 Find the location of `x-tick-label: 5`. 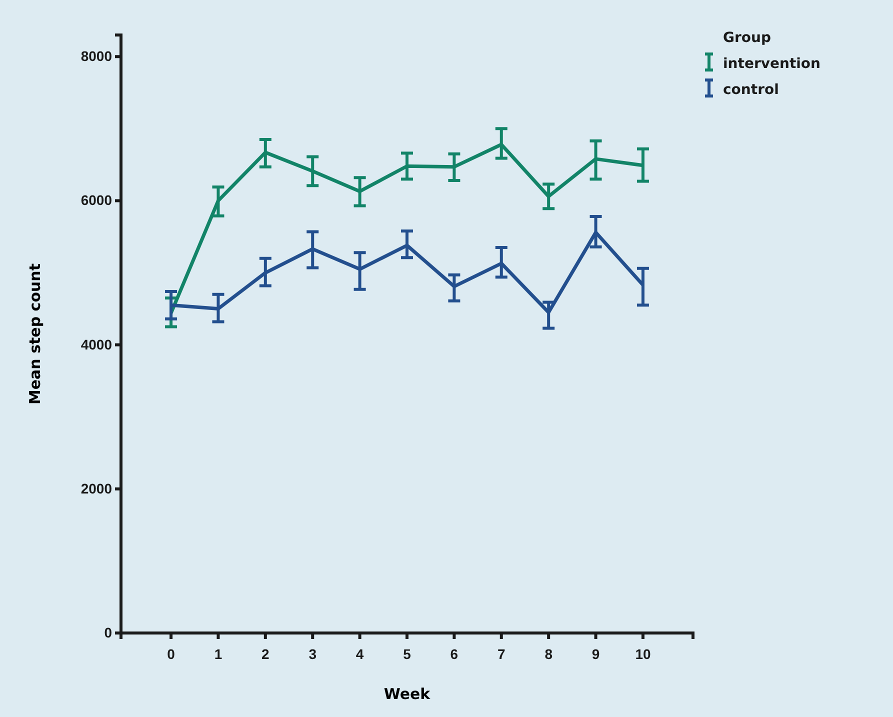

x-tick-label: 5 is located at coordinates (407, 654).